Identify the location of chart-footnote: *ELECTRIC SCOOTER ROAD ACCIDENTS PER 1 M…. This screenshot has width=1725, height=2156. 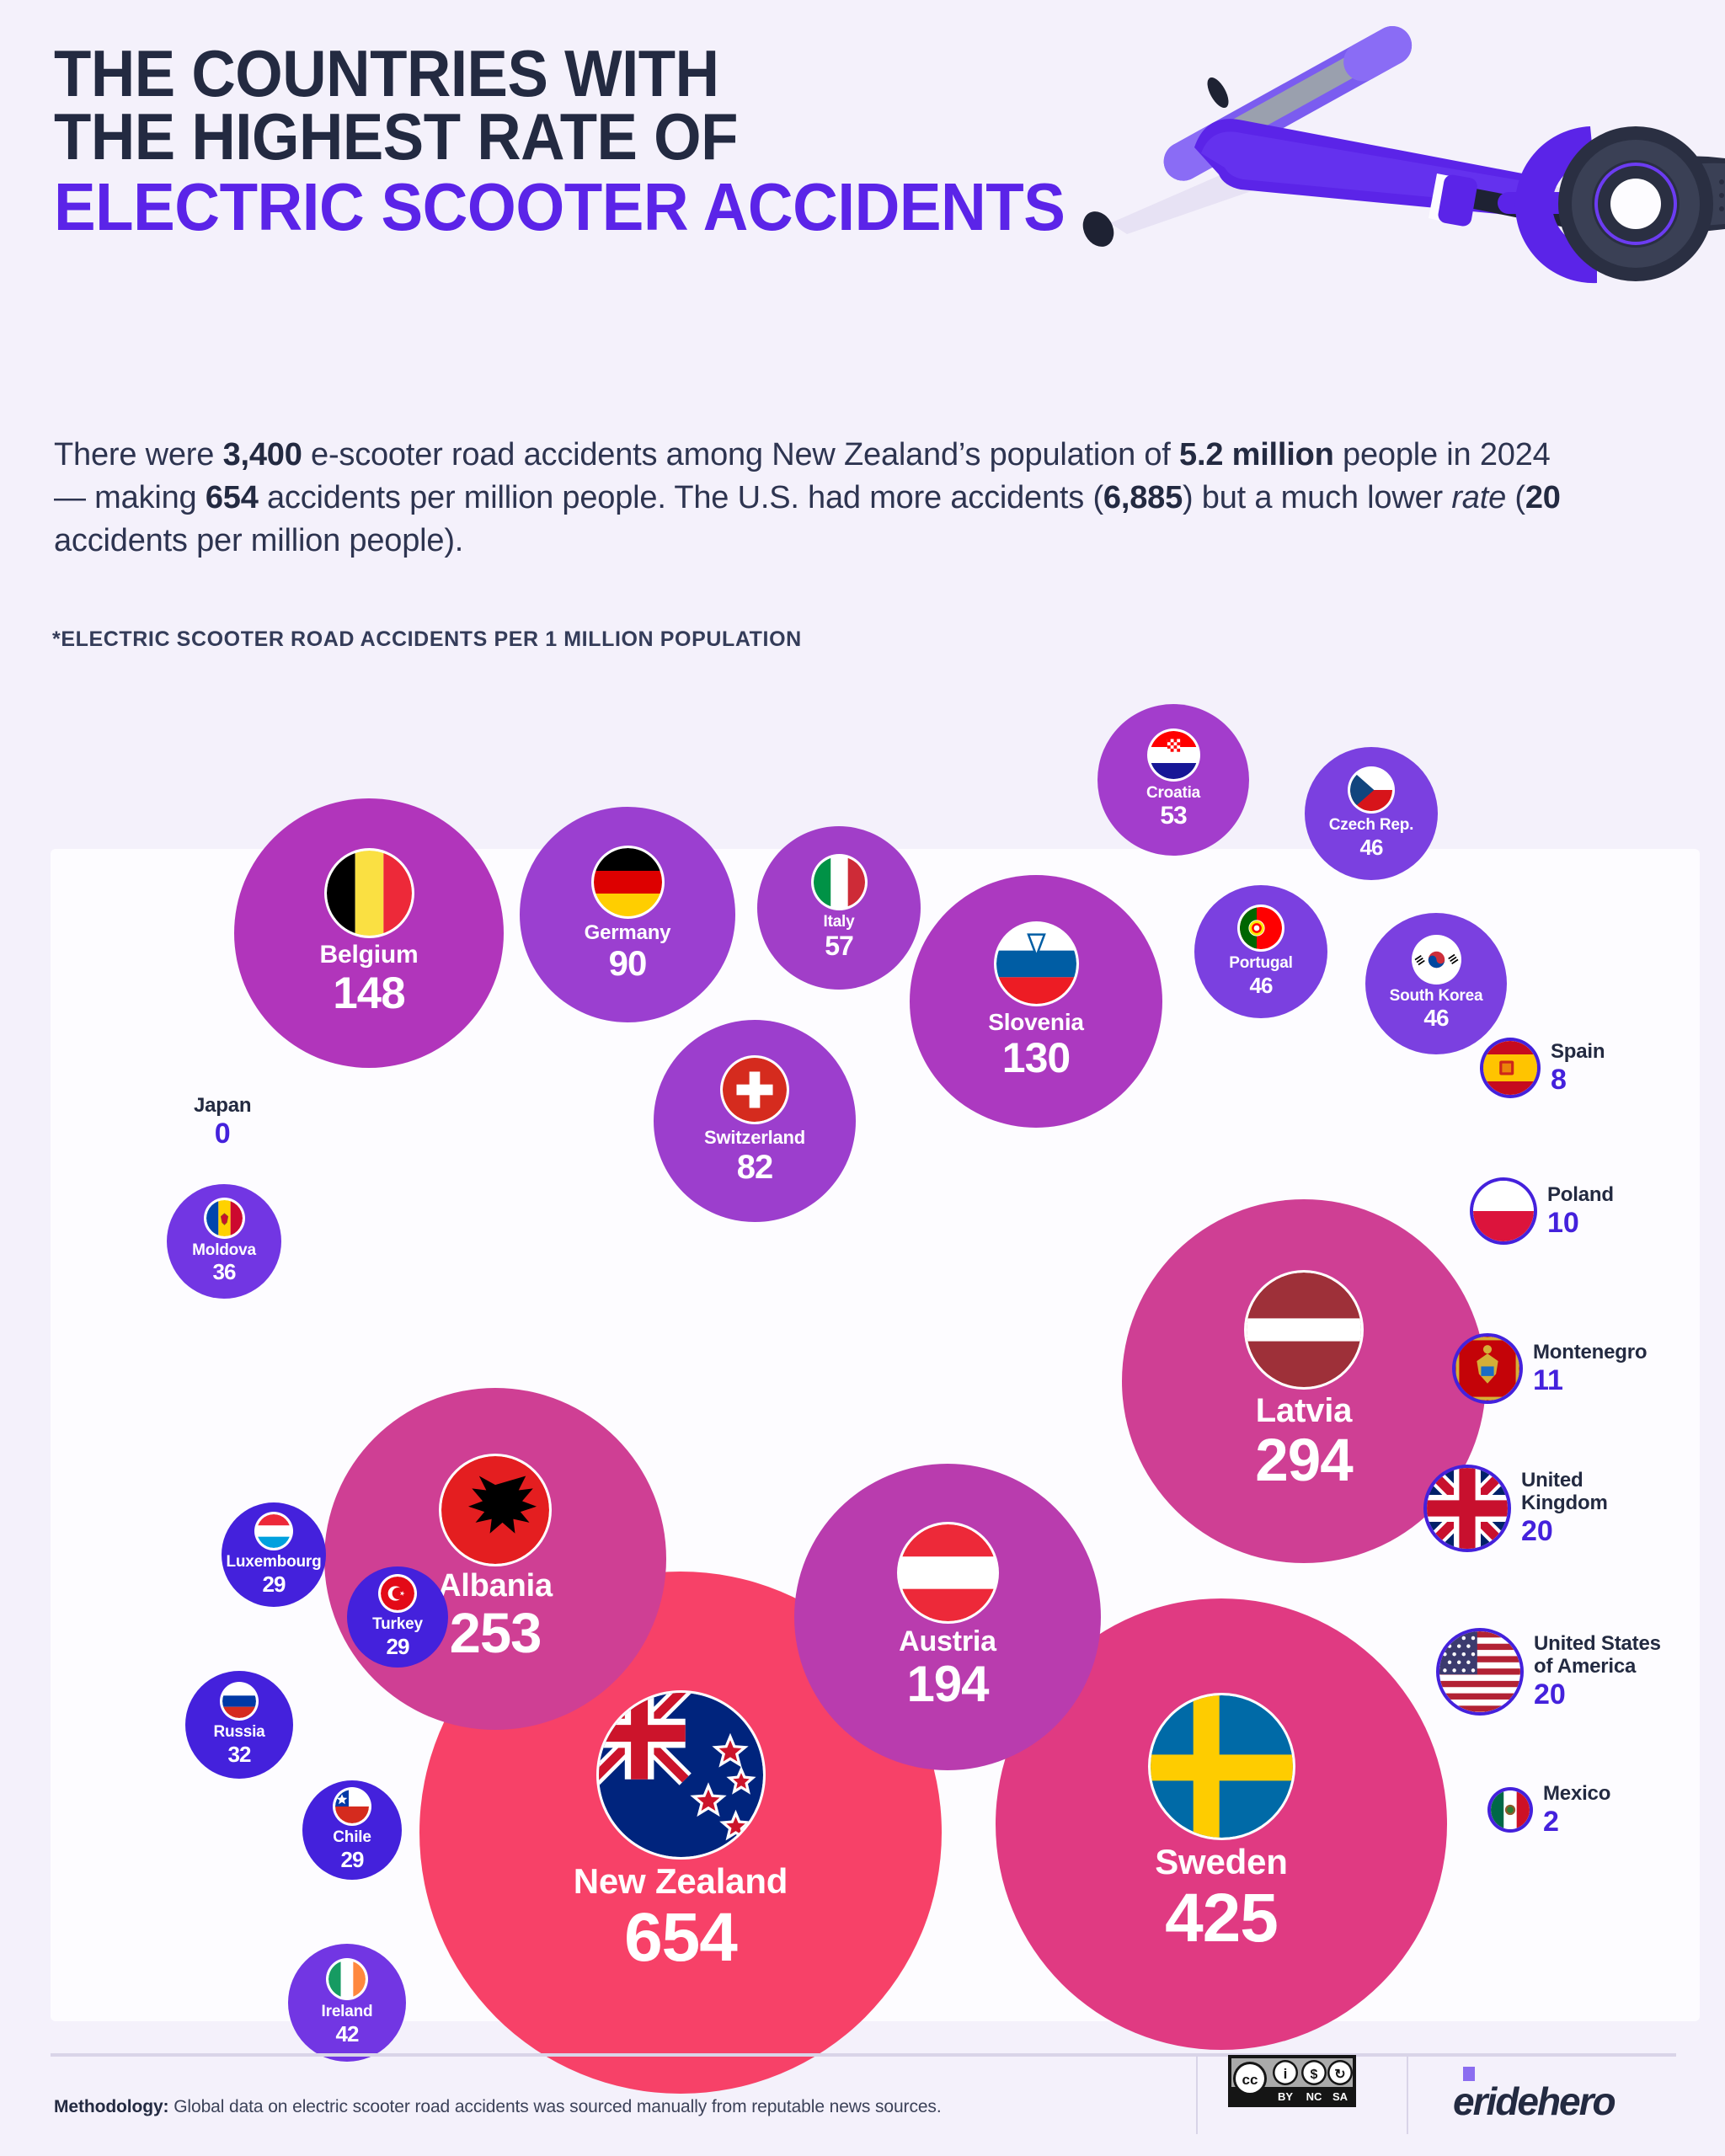
(427, 639).